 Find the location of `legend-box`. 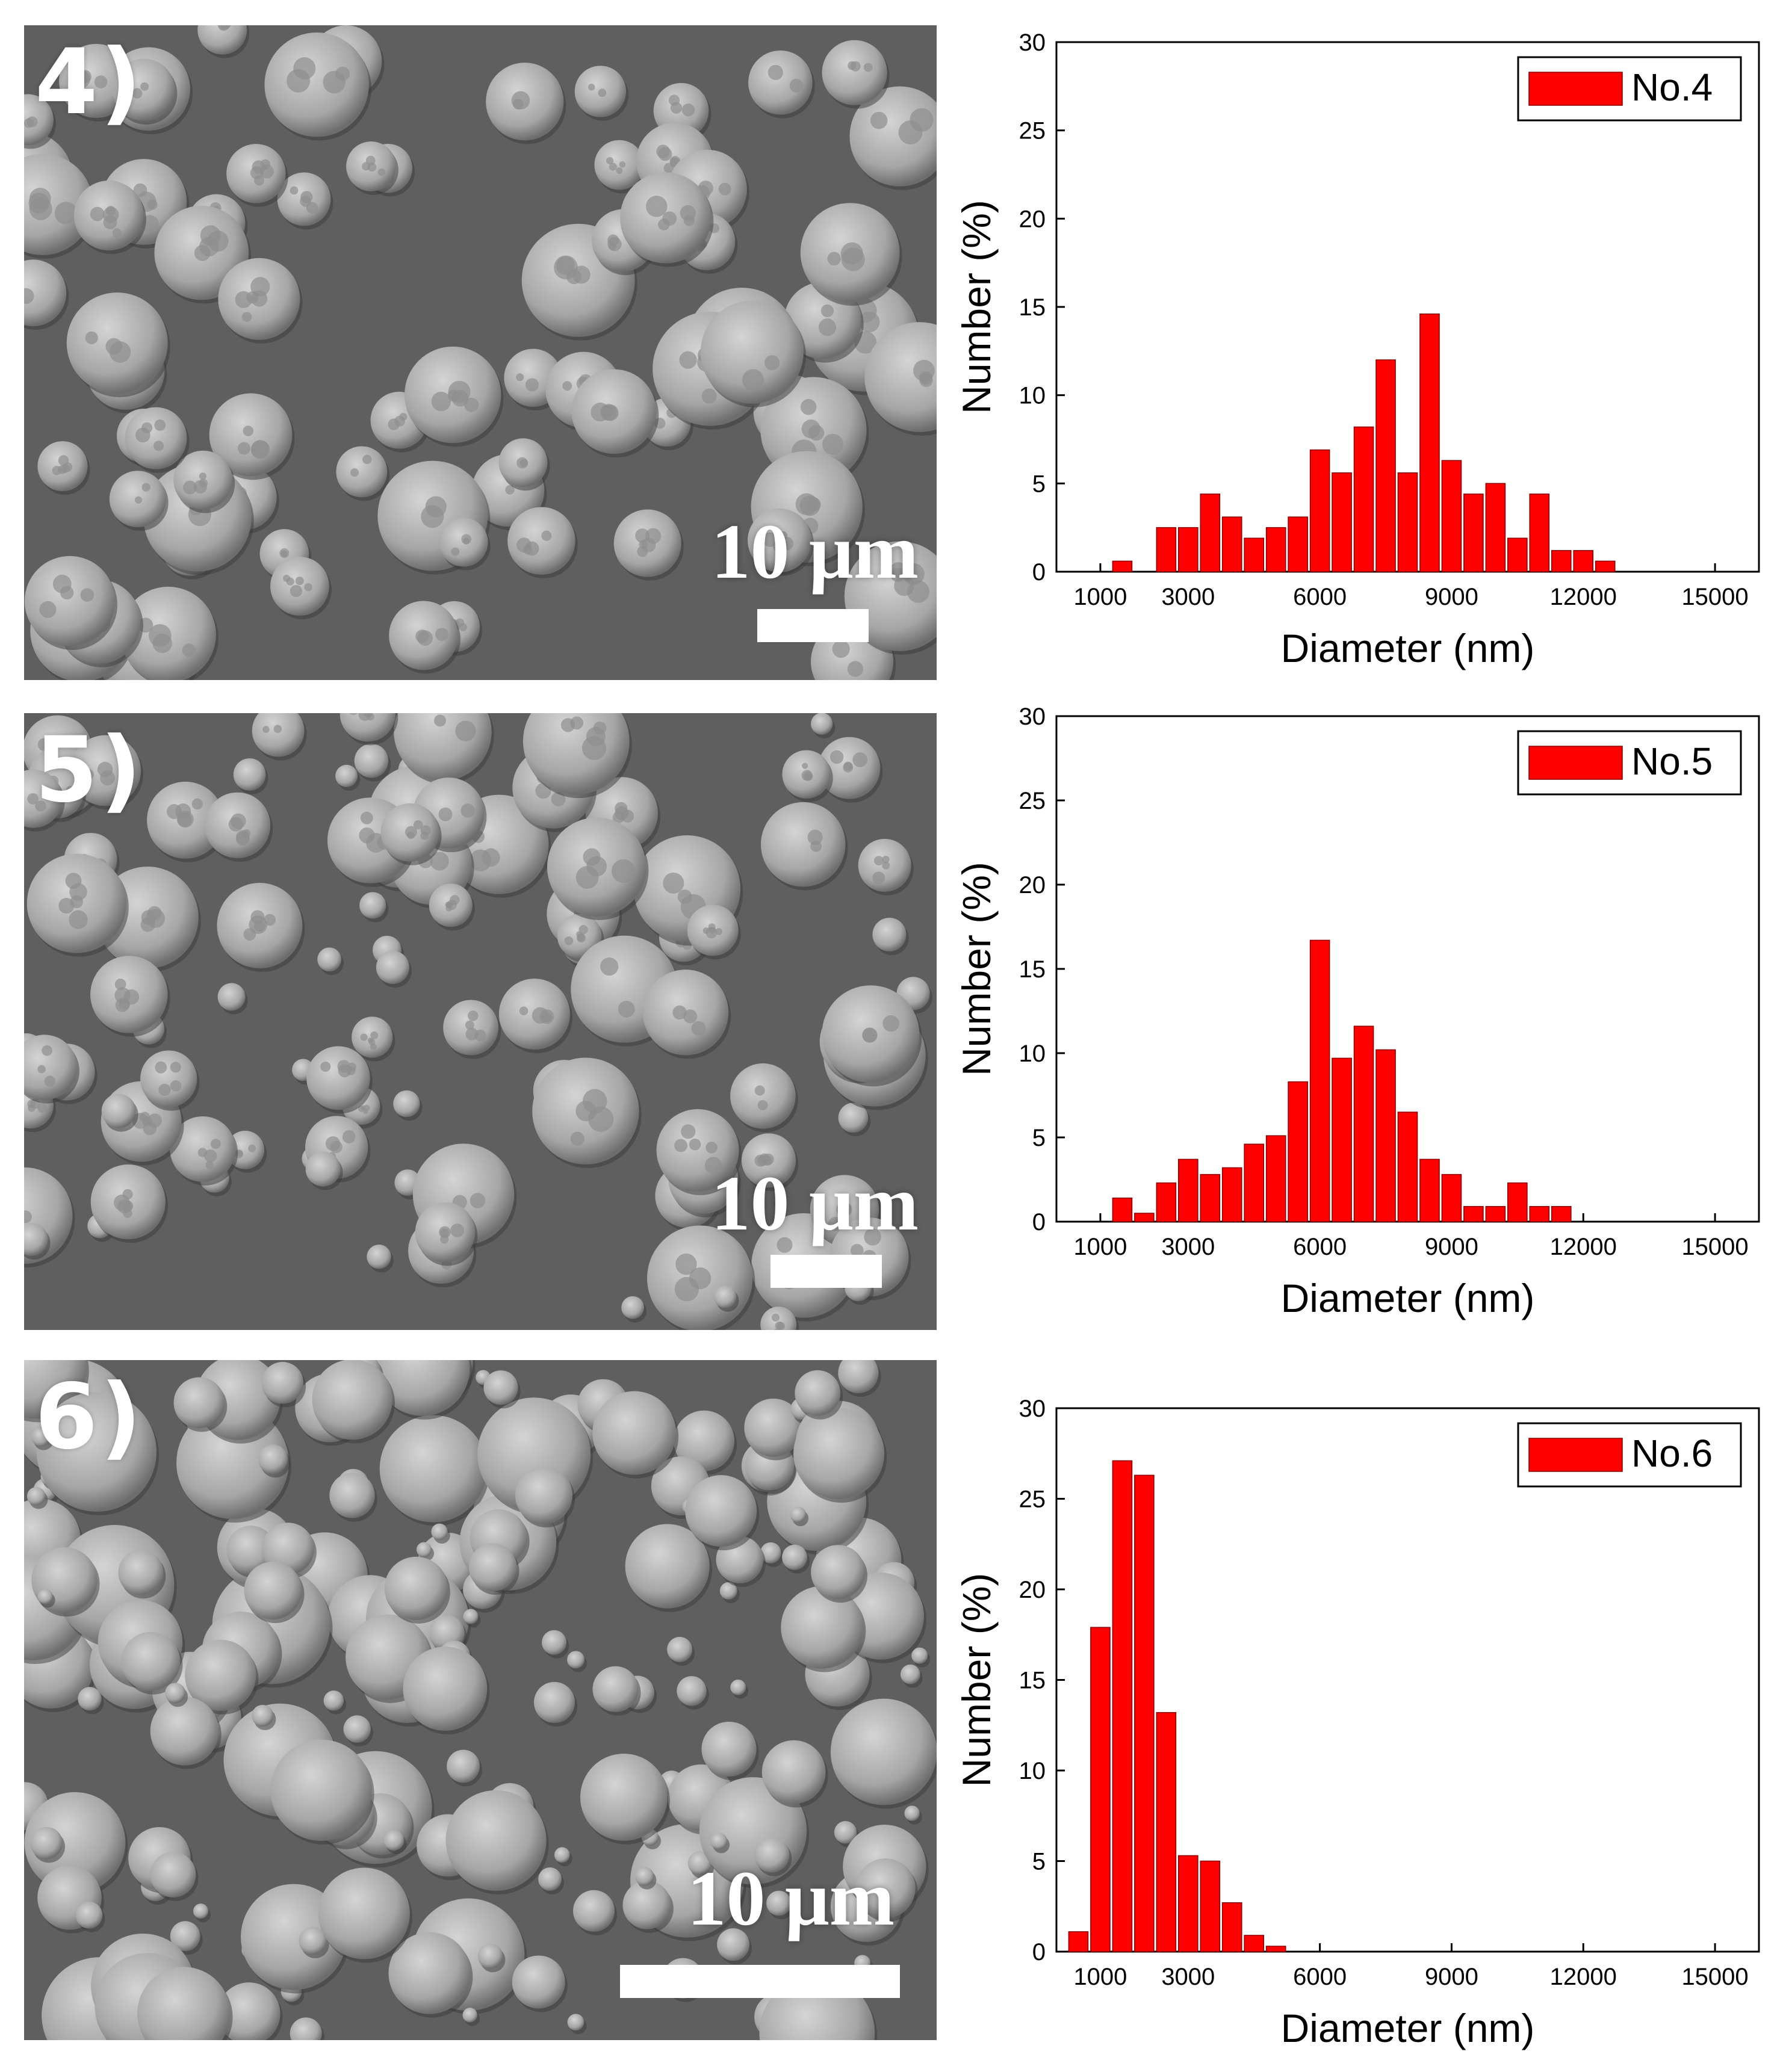

legend-box is located at coordinates (1629, 89).